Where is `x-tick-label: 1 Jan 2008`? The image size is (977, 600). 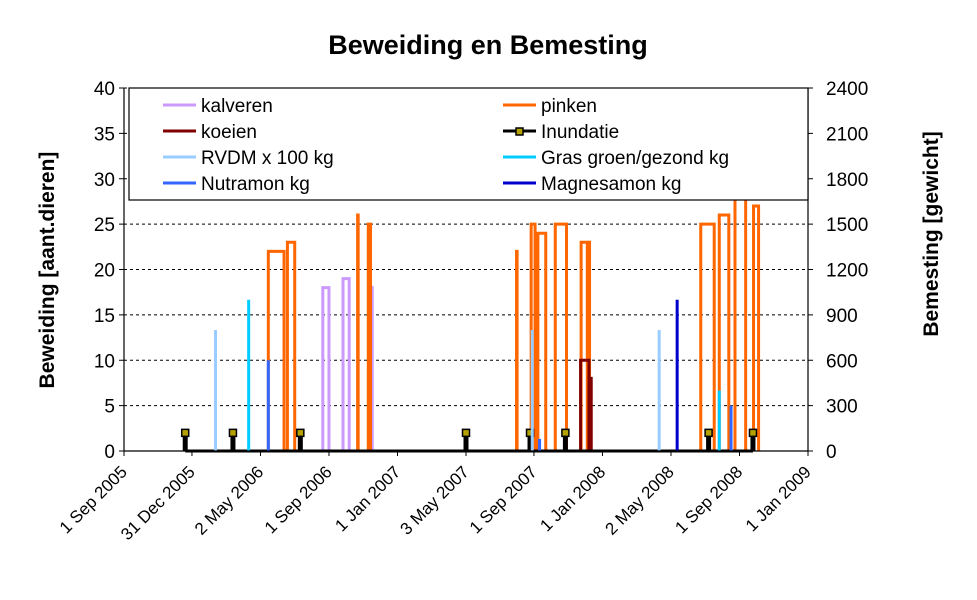 x-tick-label: 1 Jan 2008 is located at coordinates (572, 498).